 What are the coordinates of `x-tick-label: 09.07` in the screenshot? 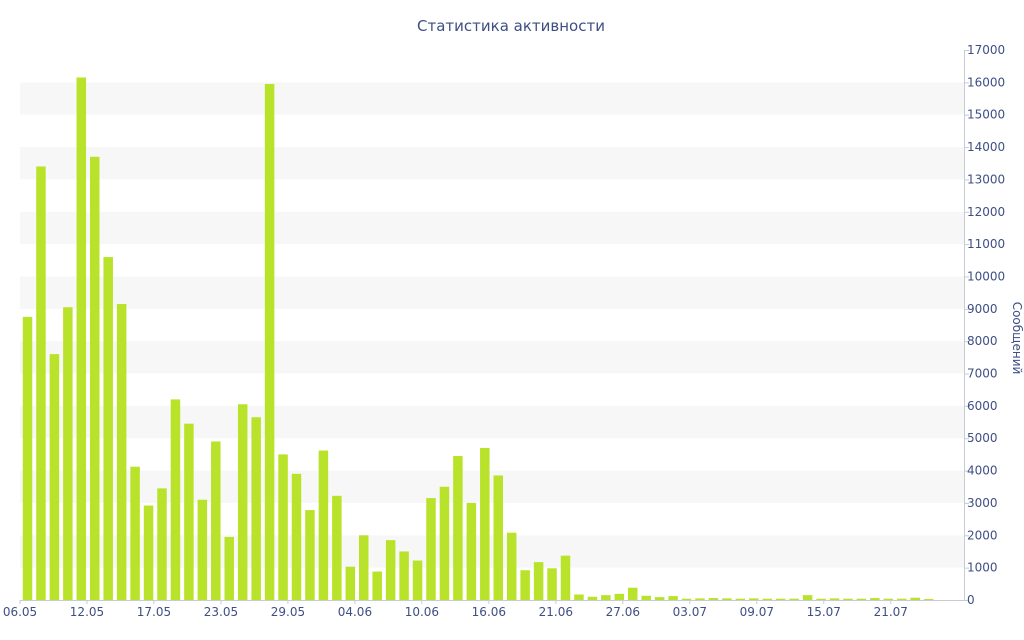 It's located at (757, 612).